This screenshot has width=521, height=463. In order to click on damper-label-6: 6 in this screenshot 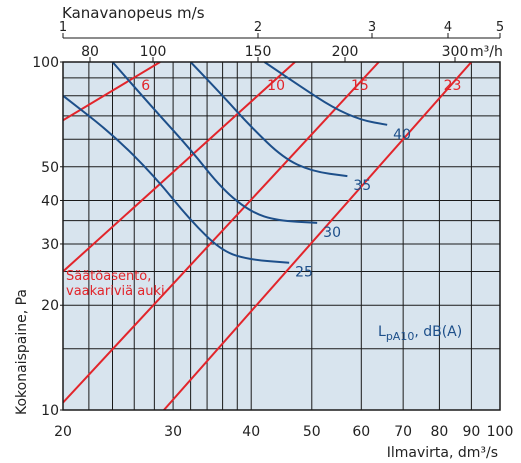, I will do `click(145, 86)`.